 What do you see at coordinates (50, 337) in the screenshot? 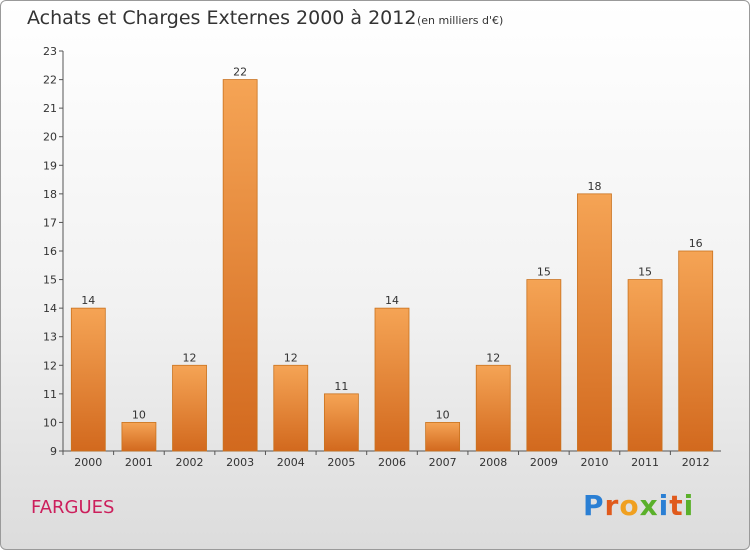
I see `y-tick-label: 13` at bounding box center [50, 337].